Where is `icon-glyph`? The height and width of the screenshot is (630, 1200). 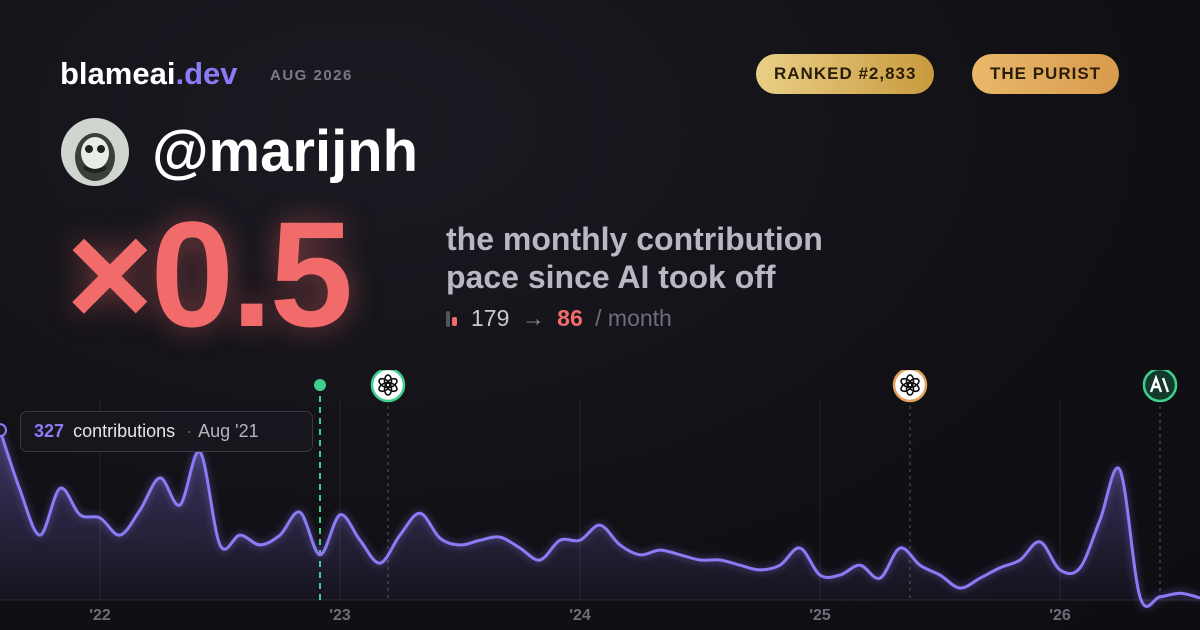
icon-glyph is located at coordinates (1159, 383).